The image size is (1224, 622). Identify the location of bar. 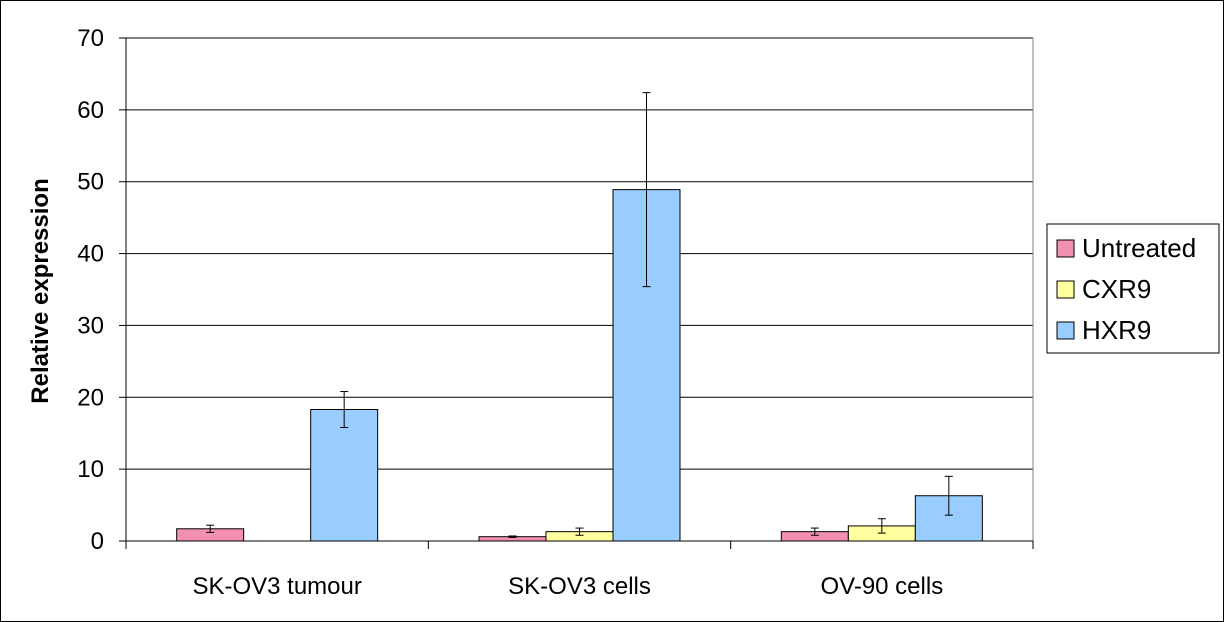
(344, 475).